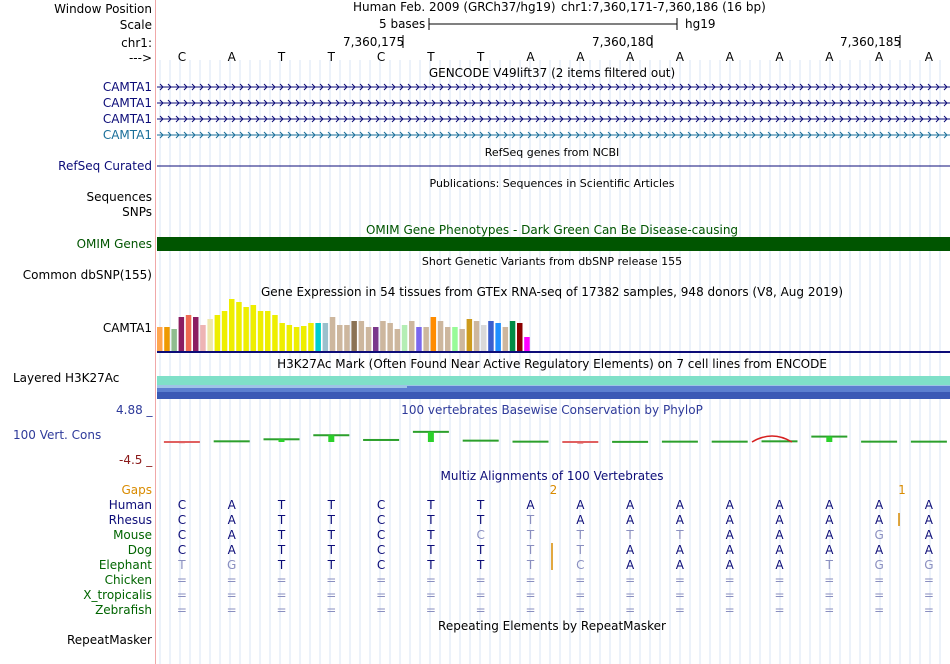  I want to click on snps-track-label: SNPs, so click(137, 212).